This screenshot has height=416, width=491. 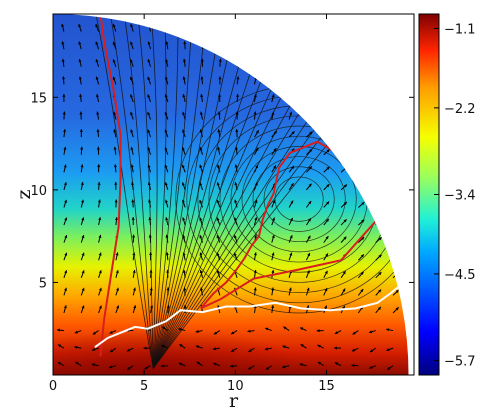 What do you see at coordinates (234, 401) in the screenshot?
I see `x-axis-label: r` at bounding box center [234, 401].